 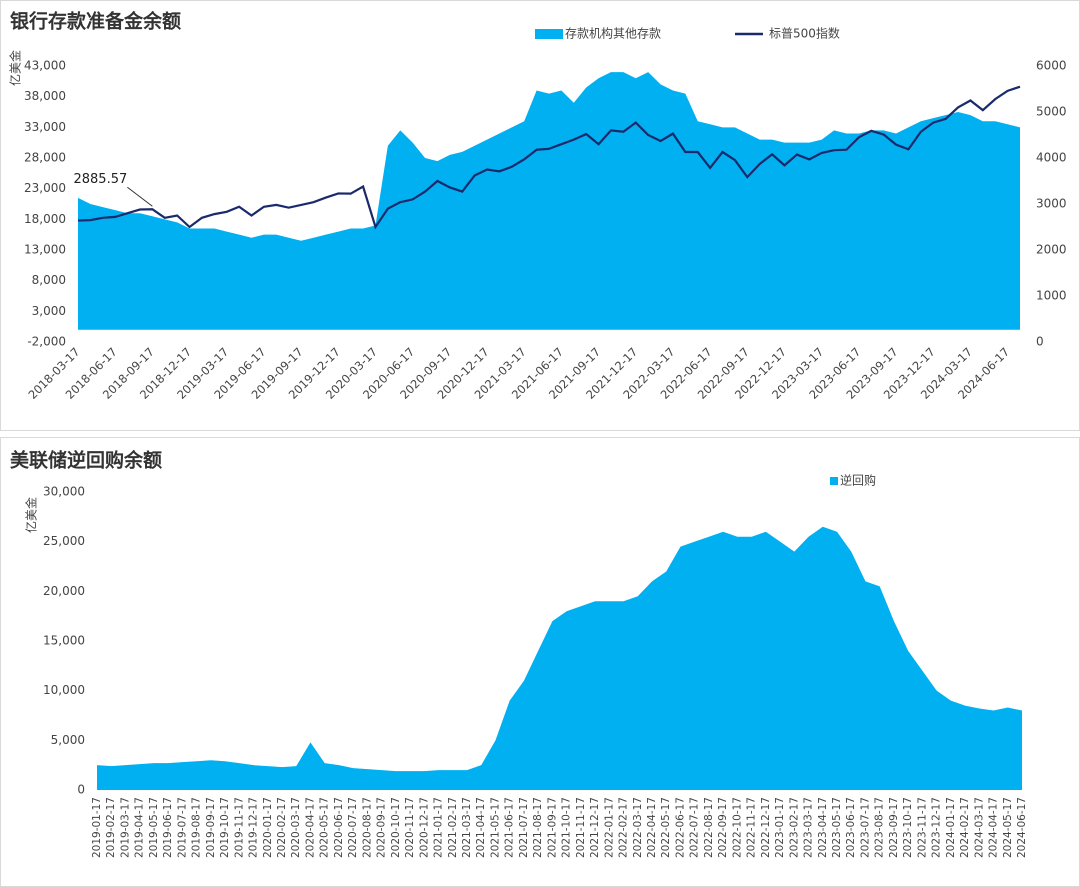 What do you see at coordinates (823, 827) in the screenshot?
I see `x-tick-label: 2023-04-17` at bounding box center [823, 827].